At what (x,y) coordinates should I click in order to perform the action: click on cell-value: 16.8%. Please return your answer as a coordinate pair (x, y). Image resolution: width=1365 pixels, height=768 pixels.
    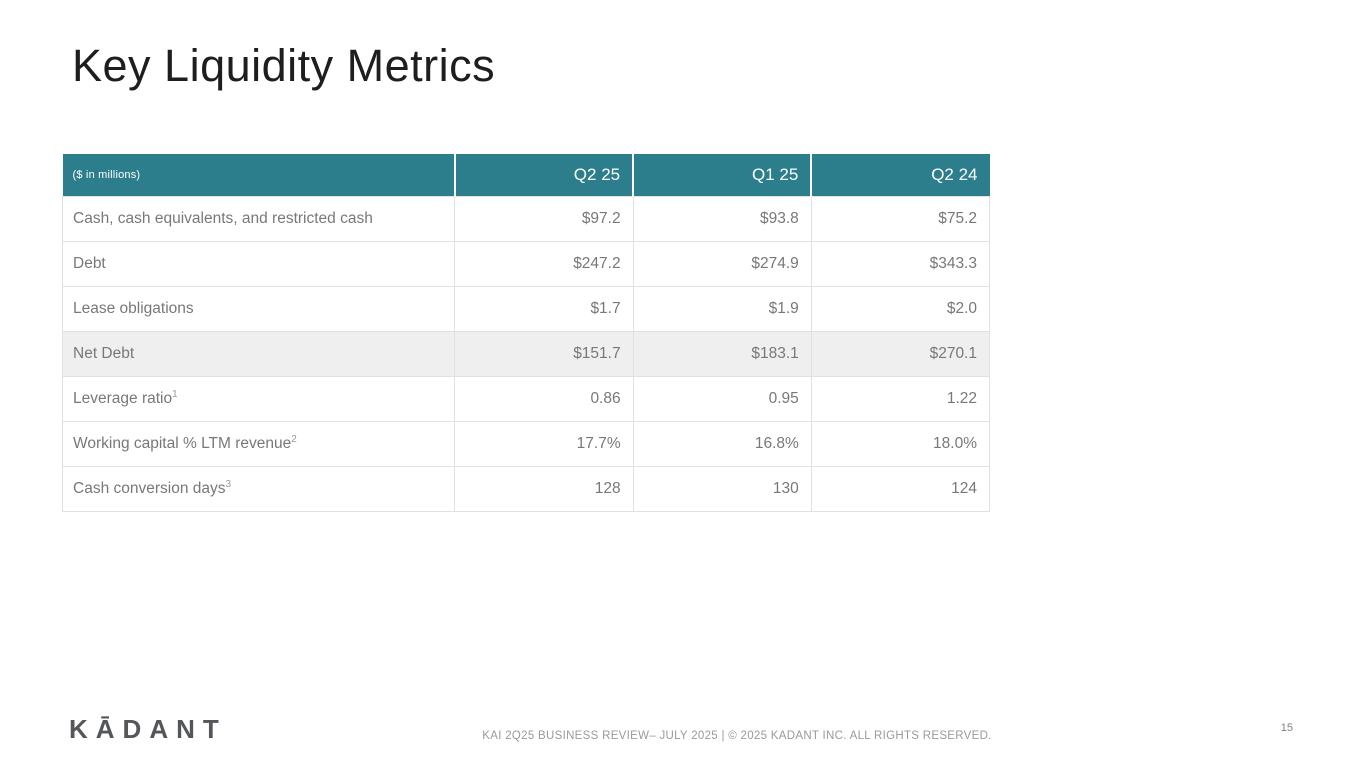
    Looking at the image, I should click on (722, 443).